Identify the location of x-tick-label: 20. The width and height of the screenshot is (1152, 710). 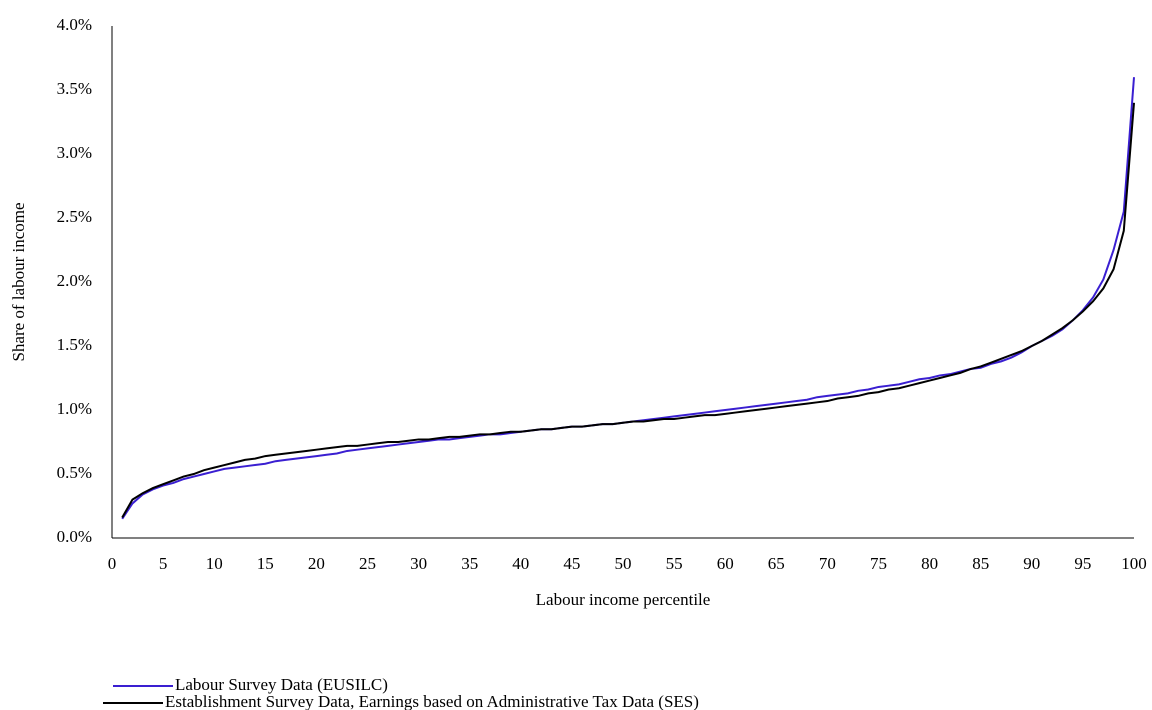
(316, 563).